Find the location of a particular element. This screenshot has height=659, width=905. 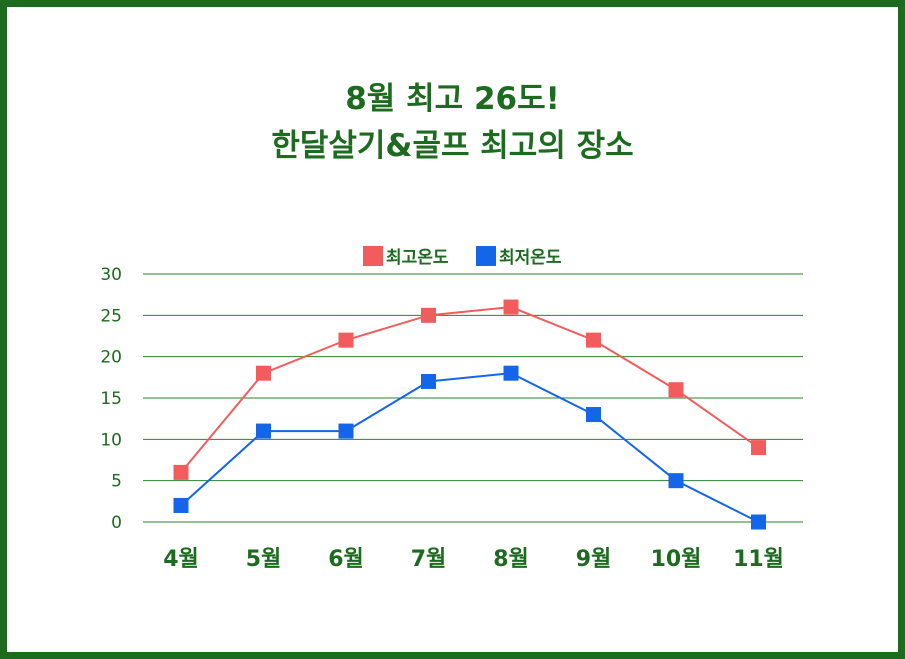

y-tick-label: 10 is located at coordinates (111, 440).